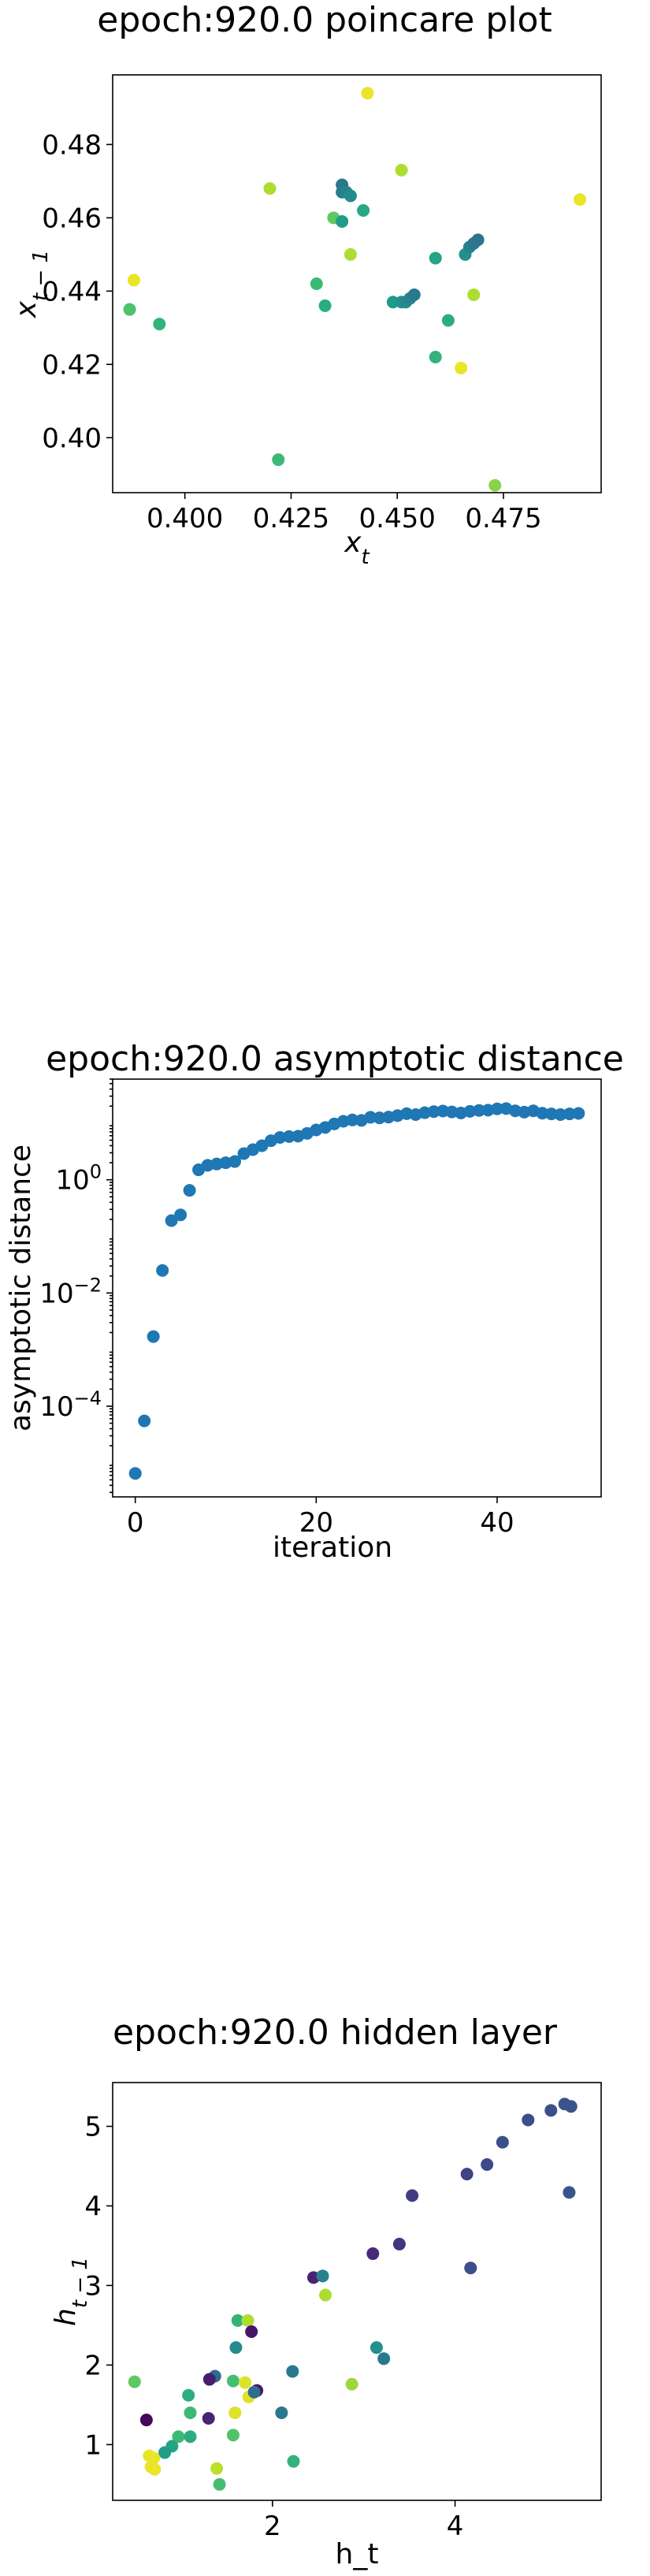 This screenshot has width=650, height=2576. I want to click on y-tick-label: 10⁻², so click(70, 1291).